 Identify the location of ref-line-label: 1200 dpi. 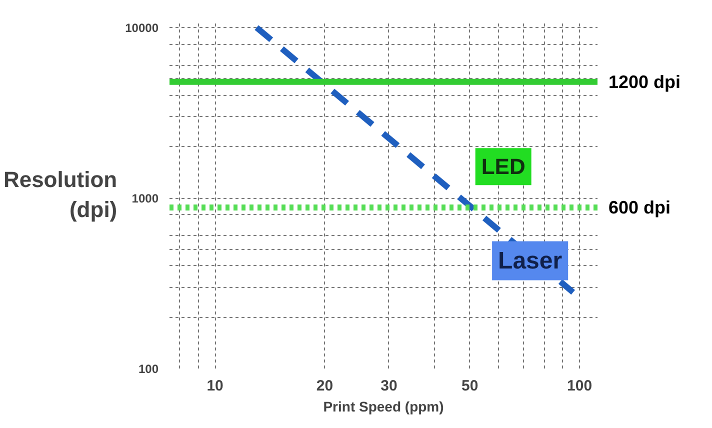
(644, 82).